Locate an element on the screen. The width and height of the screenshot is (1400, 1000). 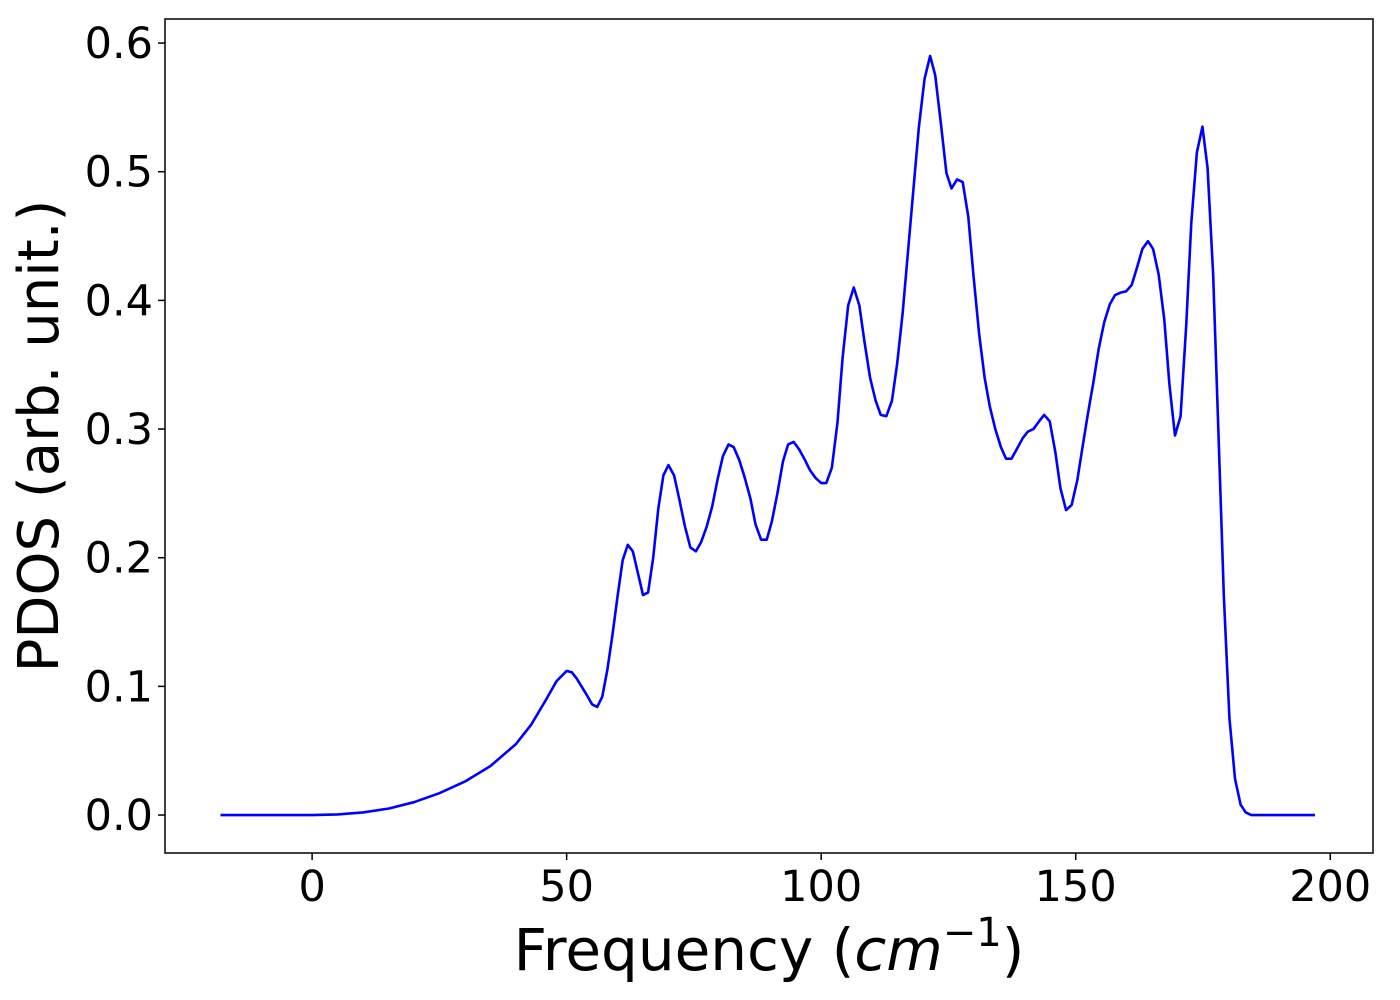
x-tick-label: 150 is located at coordinates (1076, 887).